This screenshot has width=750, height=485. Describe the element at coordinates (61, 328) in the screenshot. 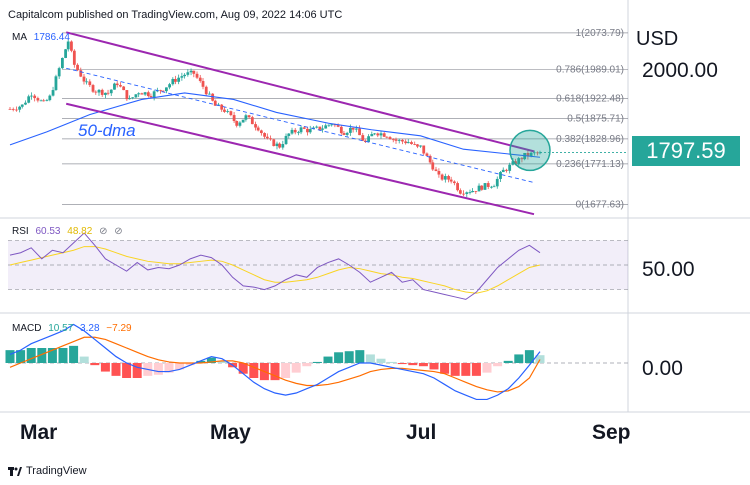

I see `macd-value: 10.57` at that location.